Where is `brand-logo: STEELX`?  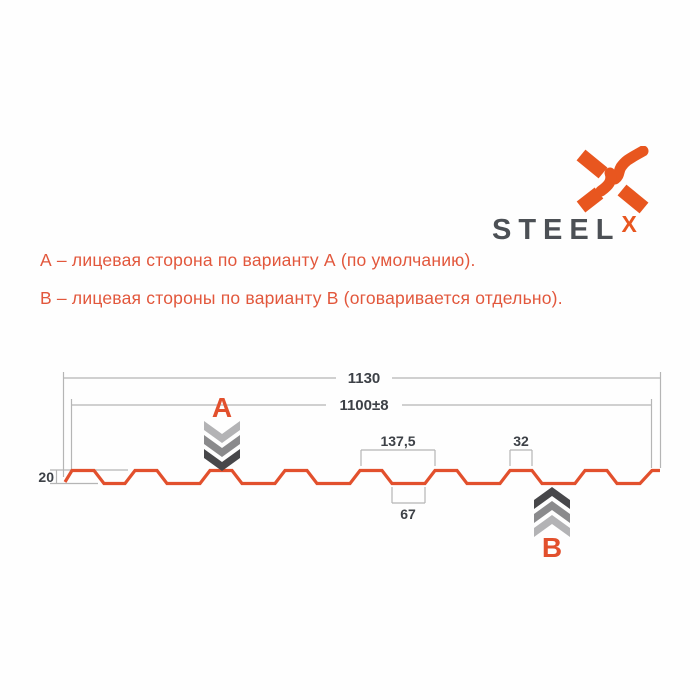
brand-logo: STEELX is located at coordinates (572, 198).